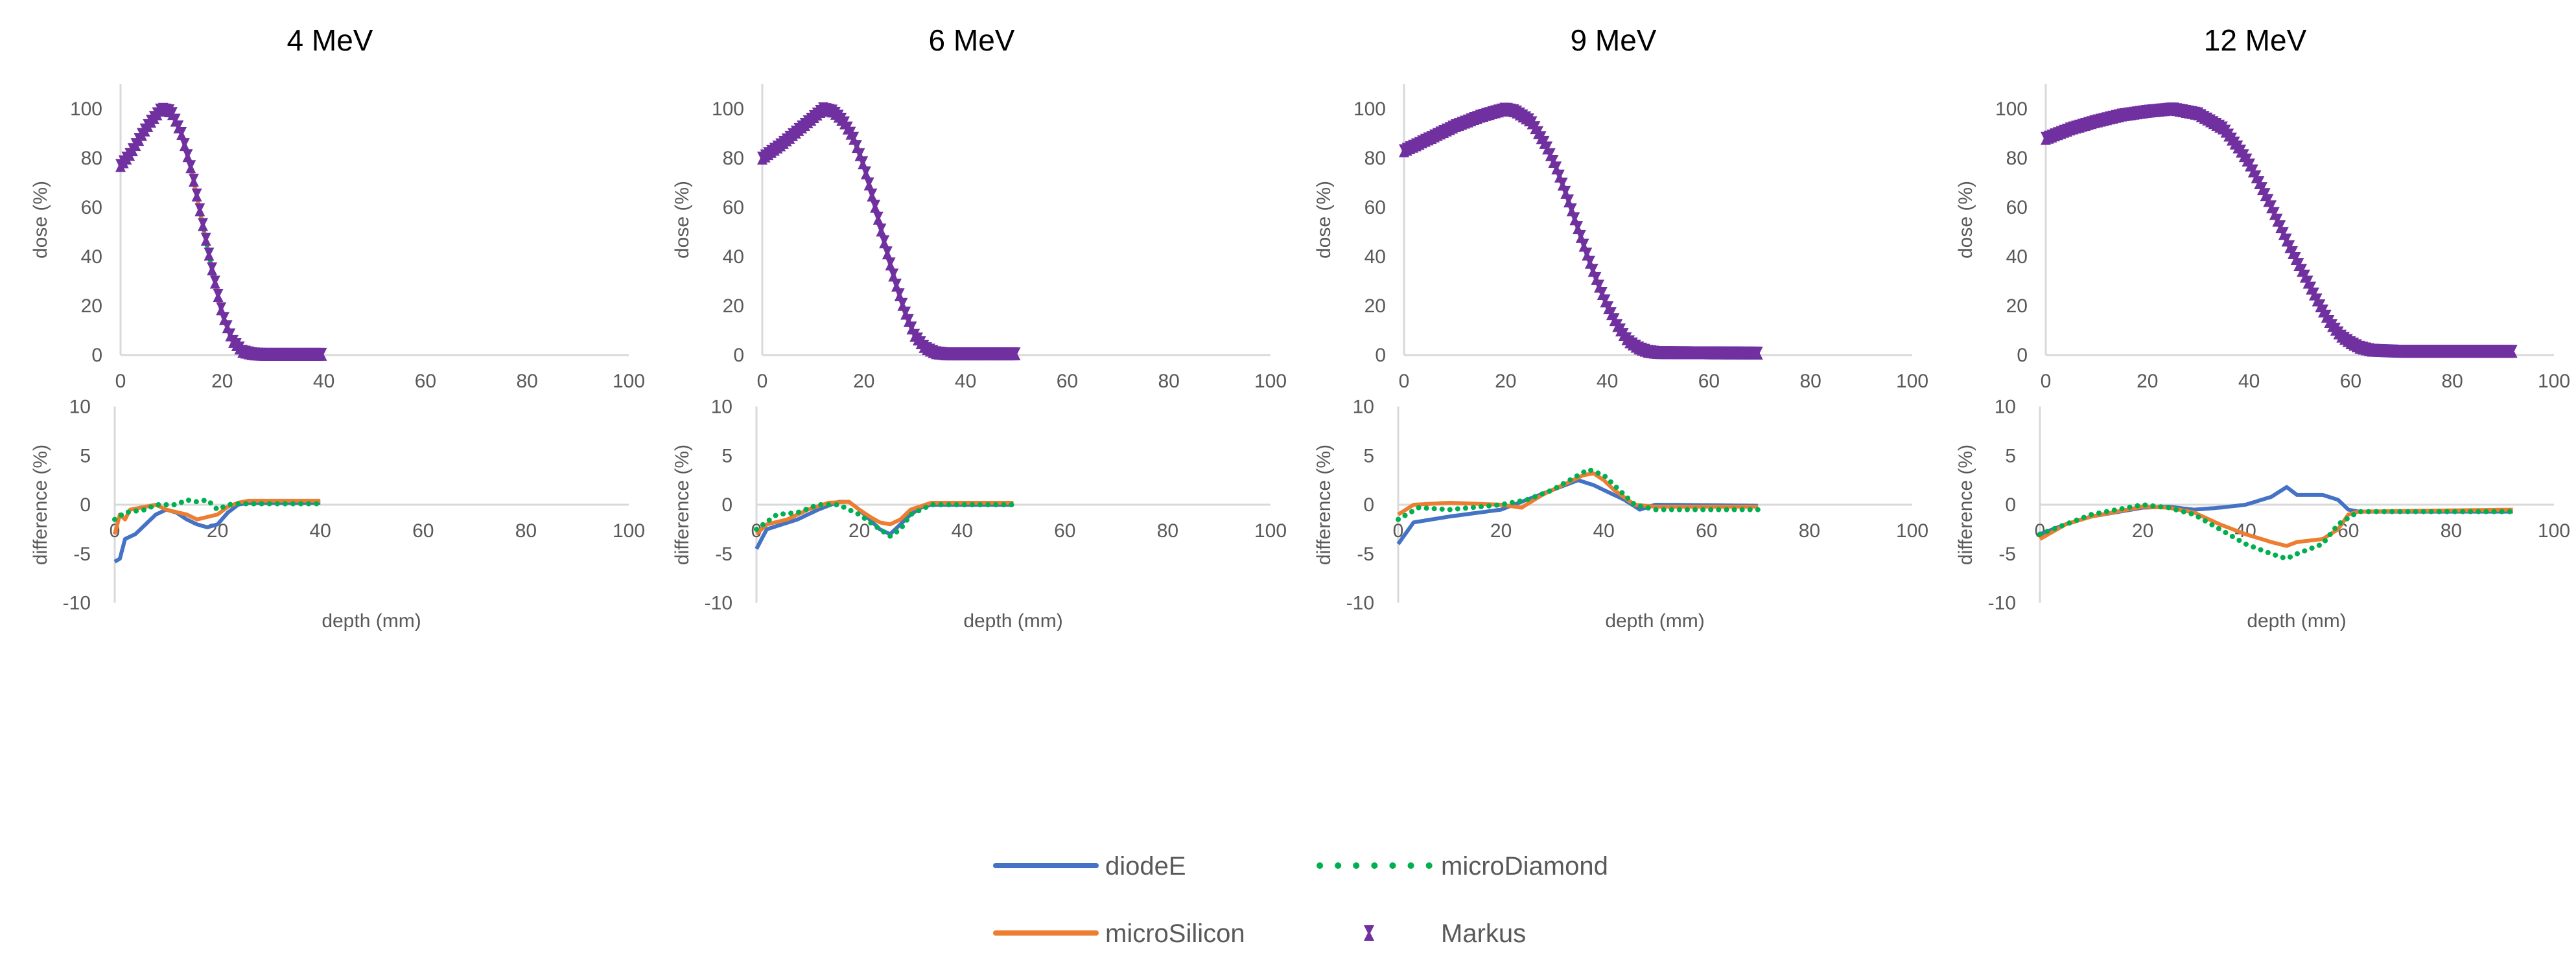  I want to click on panel-title: 9 MeV, so click(1614, 40).